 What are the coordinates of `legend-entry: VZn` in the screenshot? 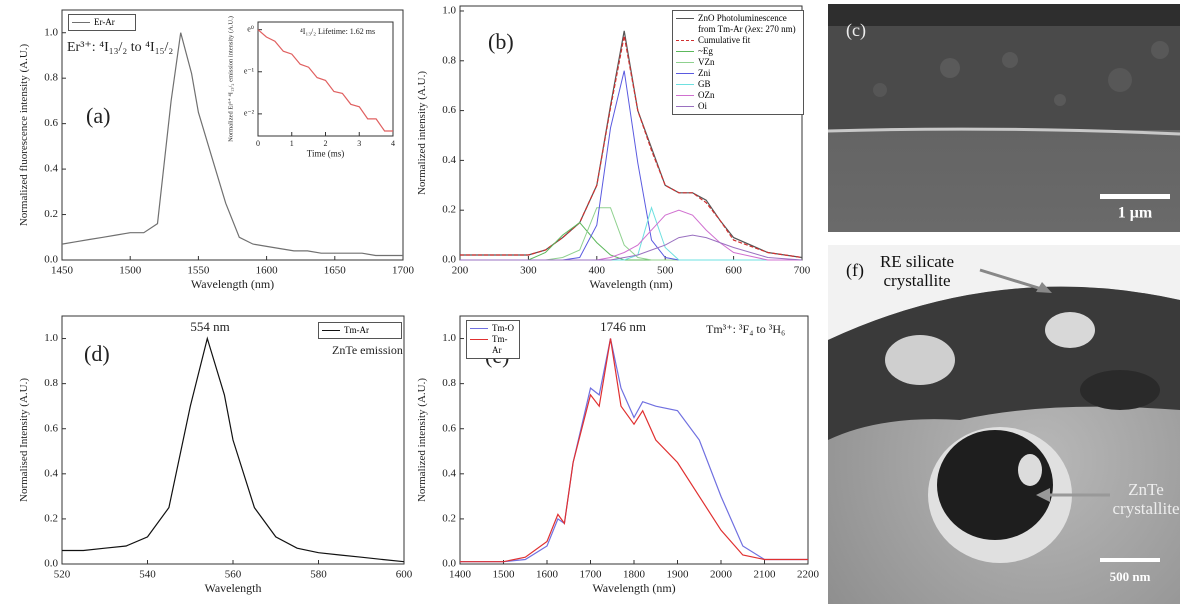 It's located at (738, 62).